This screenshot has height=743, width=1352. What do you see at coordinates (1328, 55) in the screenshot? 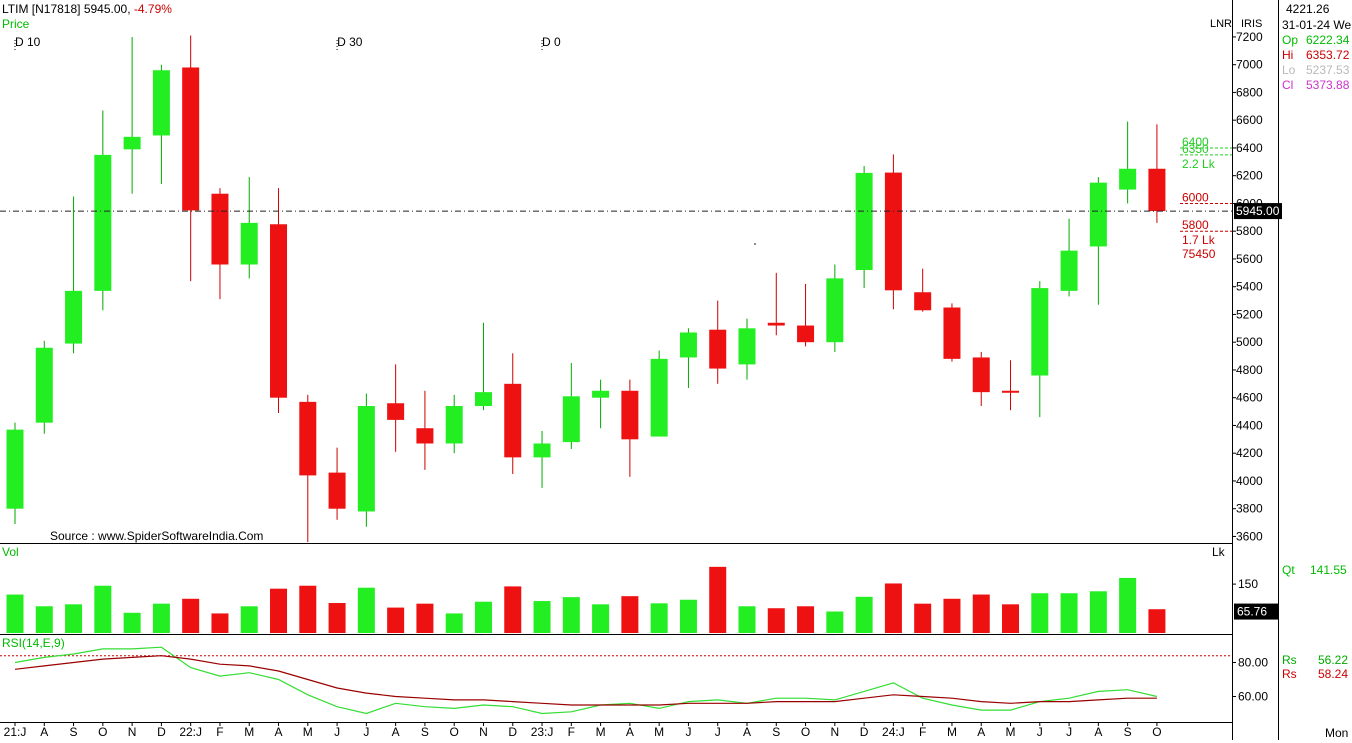
I see `ohlc-value: 6353.72` at bounding box center [1328, 55].